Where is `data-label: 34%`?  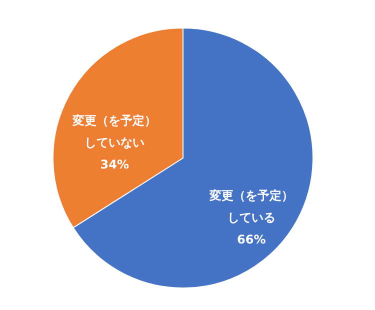
data-label: 34% is located at coordinates (115, 164).